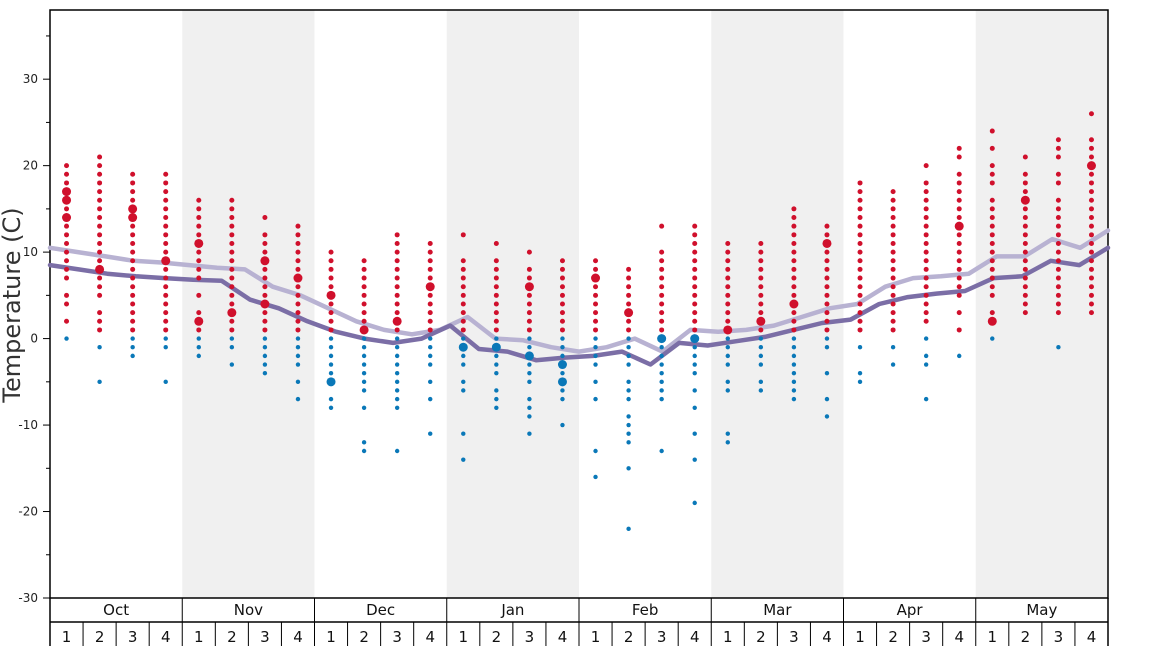 Image resolution: width=1168 pixels, height=648 pixels. Describe the element at coordinates (645, 610) in the screenshot. I see `month-label-feb: Feb` at that location.